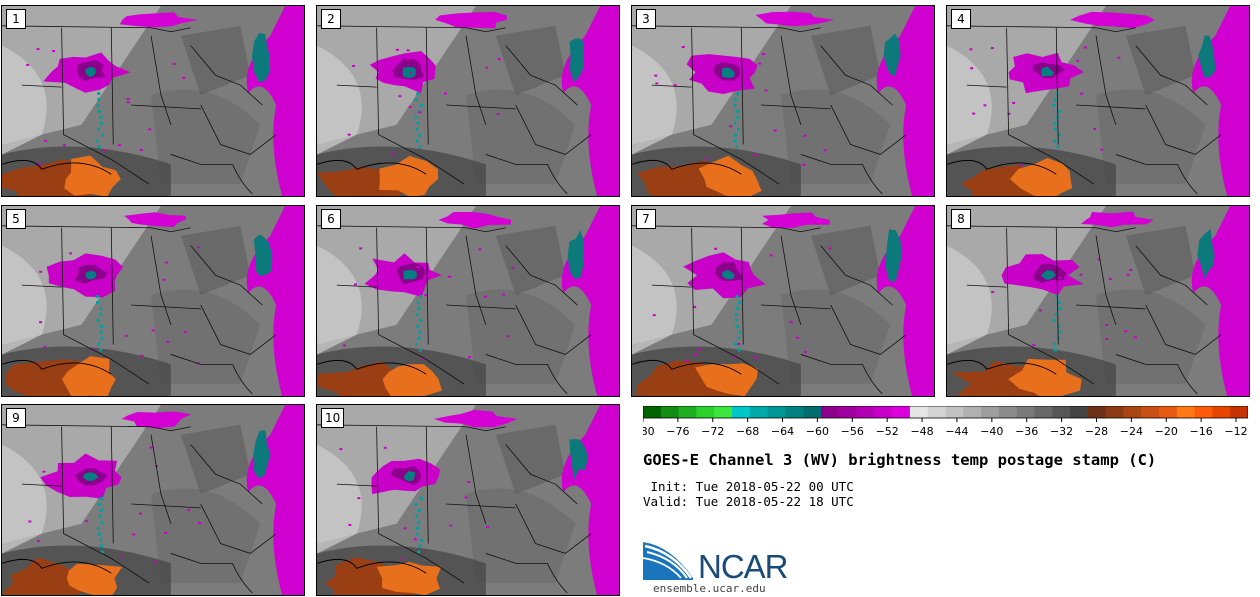 The width and height of the screenshot is (1260, 597). I want to click on stamp-panel-10: 10, so click(468, 500).